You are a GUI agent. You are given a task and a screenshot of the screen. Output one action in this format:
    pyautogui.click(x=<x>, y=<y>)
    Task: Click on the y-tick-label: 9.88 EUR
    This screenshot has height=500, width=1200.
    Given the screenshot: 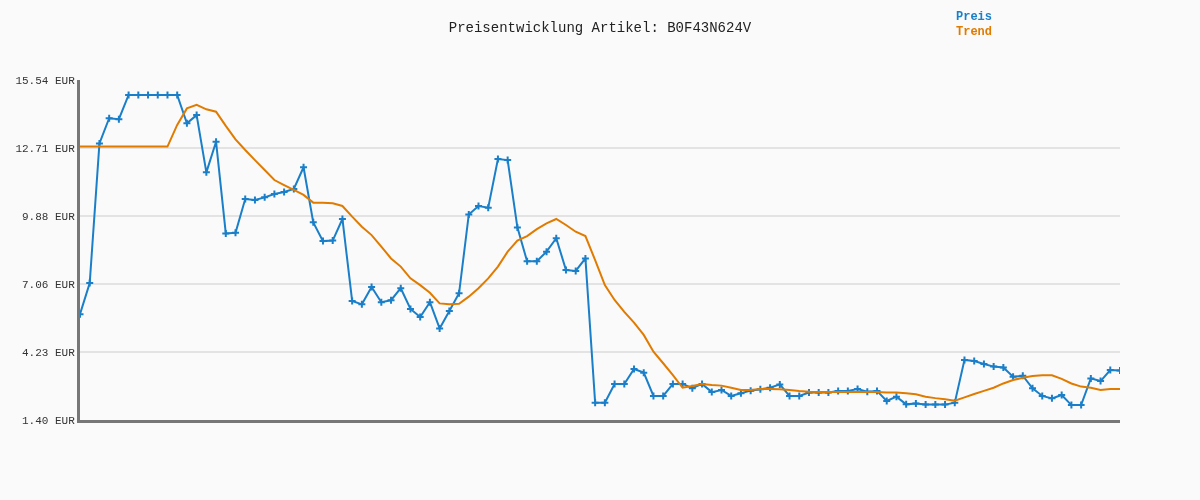 What is the action you would take?
    pyautogui.click(x=48, y=216)
    